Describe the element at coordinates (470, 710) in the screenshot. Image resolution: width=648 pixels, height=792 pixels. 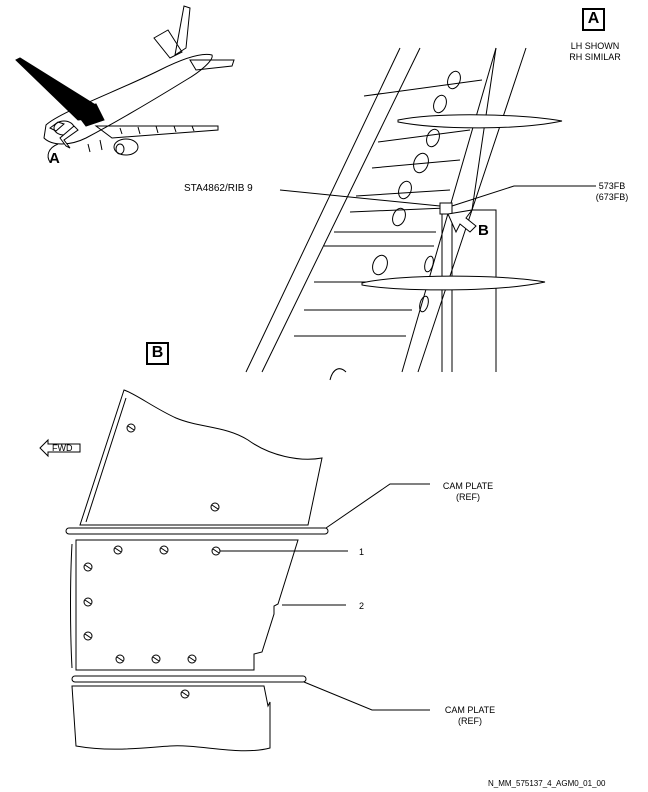
I see `cam-plate-bottom-label: CAM PLATE` at that location.